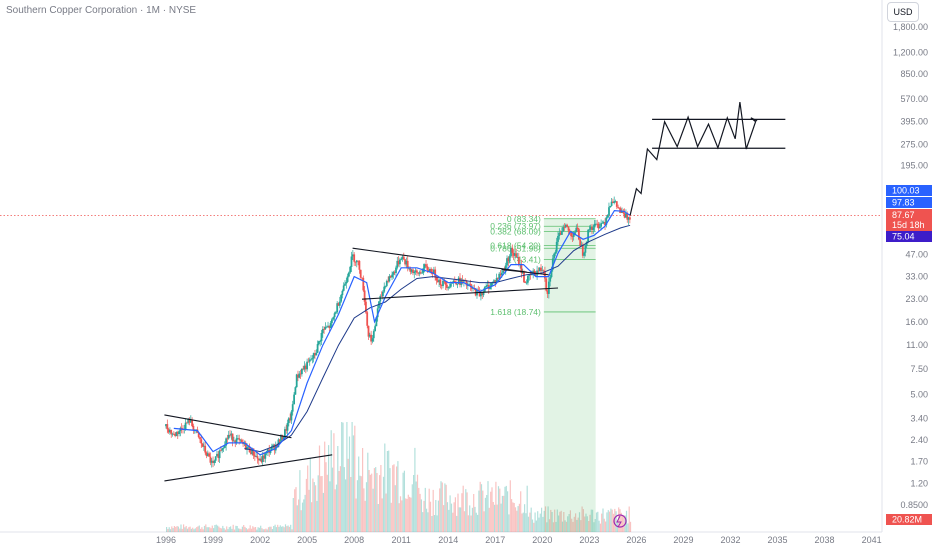 This screenshot has height=550, width=932. I want to click on x-tick-label: 2032, so click(730, 540).